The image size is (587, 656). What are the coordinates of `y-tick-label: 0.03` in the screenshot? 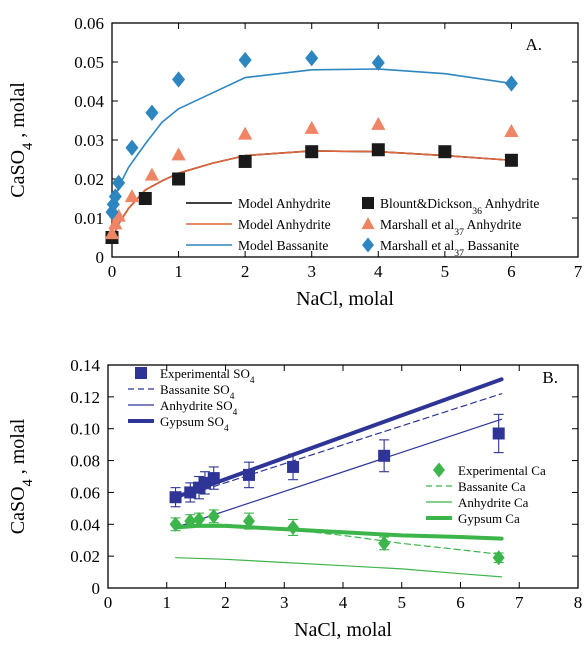 It's located at (89, 140).